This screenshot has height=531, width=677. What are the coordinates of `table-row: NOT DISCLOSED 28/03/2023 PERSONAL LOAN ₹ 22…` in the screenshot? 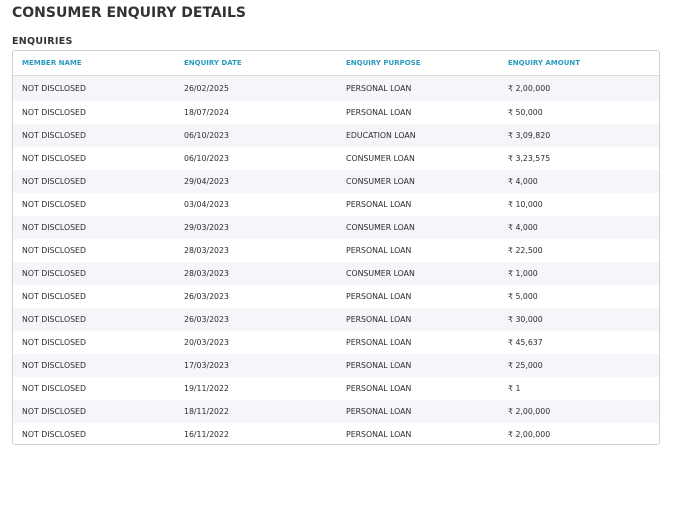 It's located at (336, 250).